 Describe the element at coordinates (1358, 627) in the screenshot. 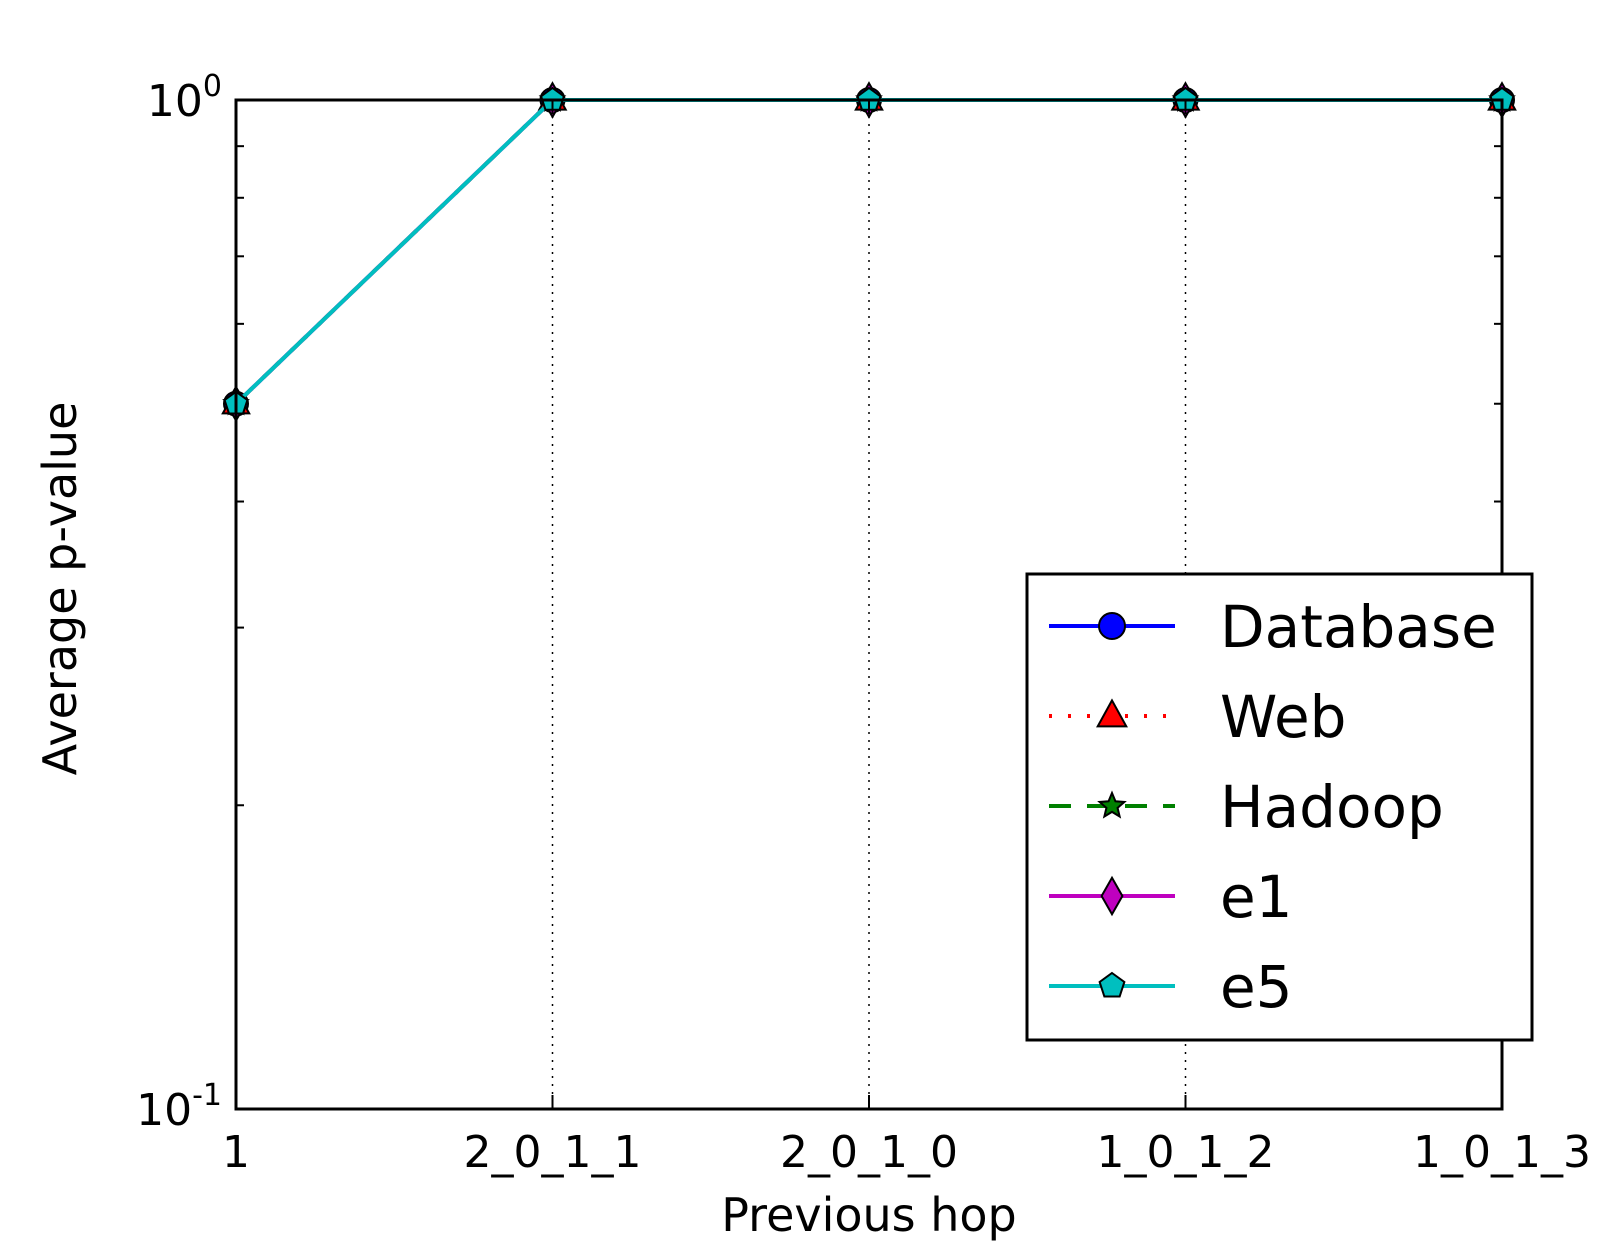

I see `legend-label: Database` at that location.